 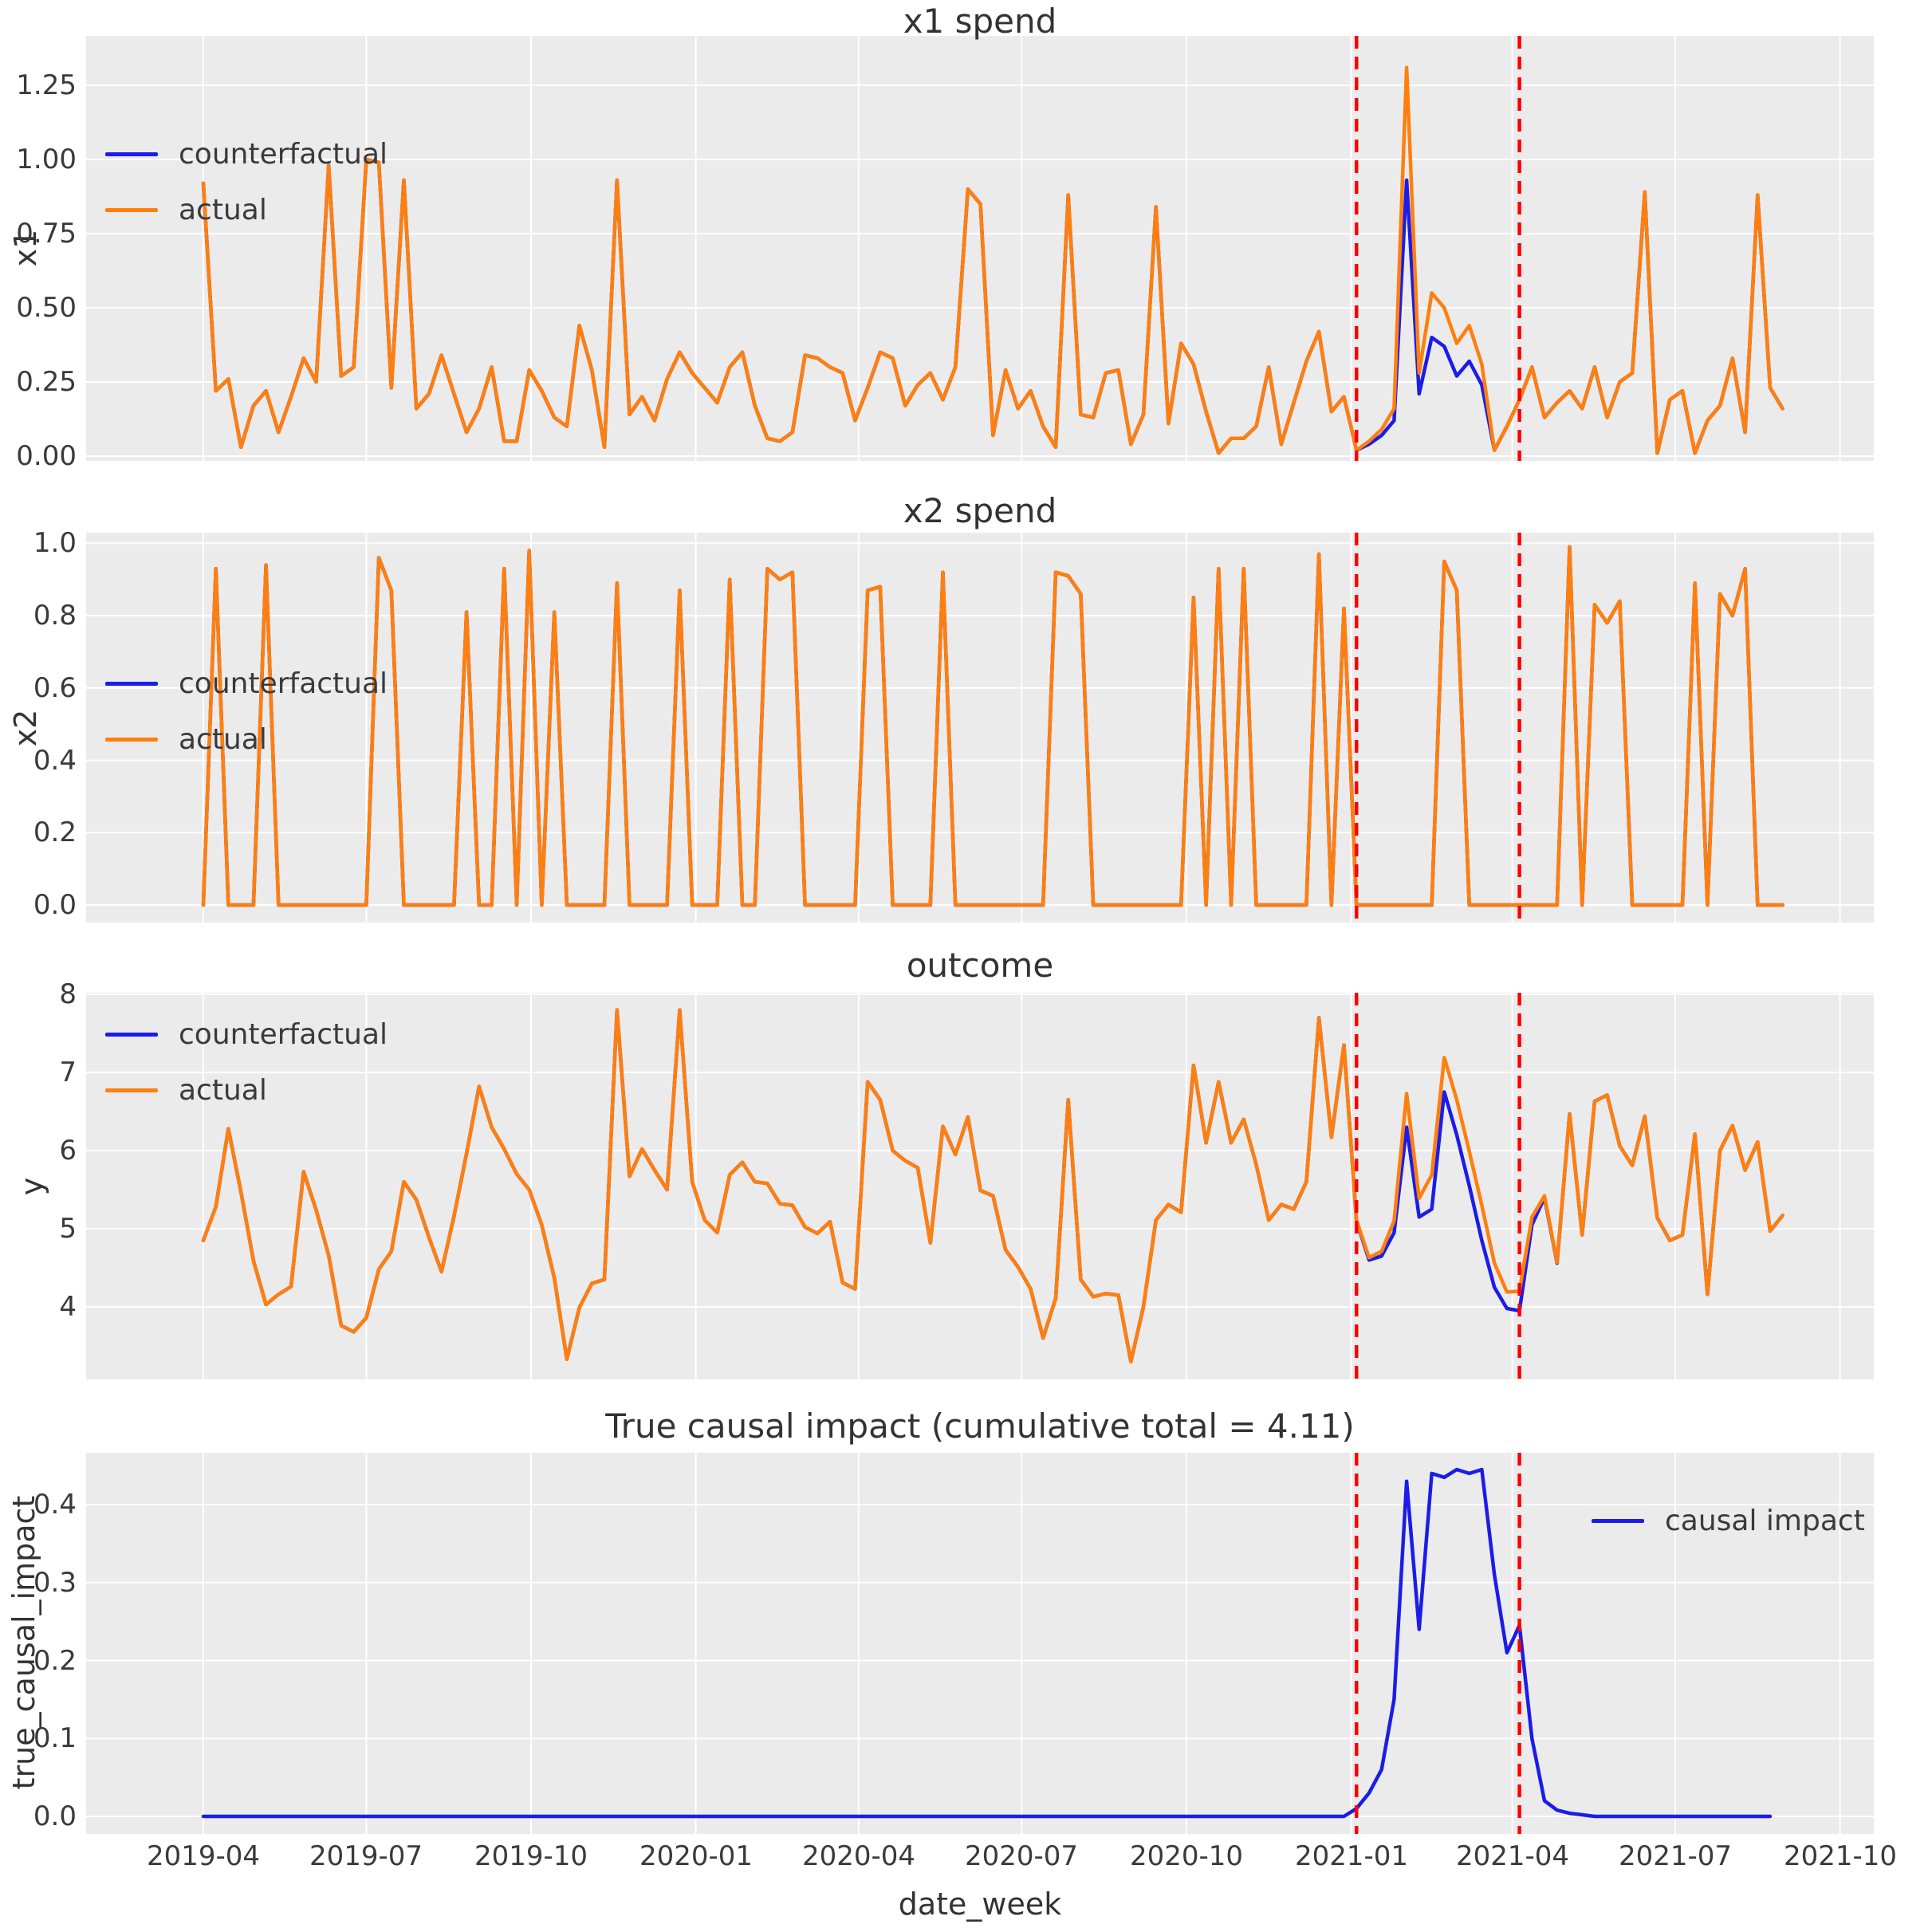 What do you see at coordinates (55, 616) in the screenshot?
I see `y-tick-label: 0.8` at bounding box center [55, 616].